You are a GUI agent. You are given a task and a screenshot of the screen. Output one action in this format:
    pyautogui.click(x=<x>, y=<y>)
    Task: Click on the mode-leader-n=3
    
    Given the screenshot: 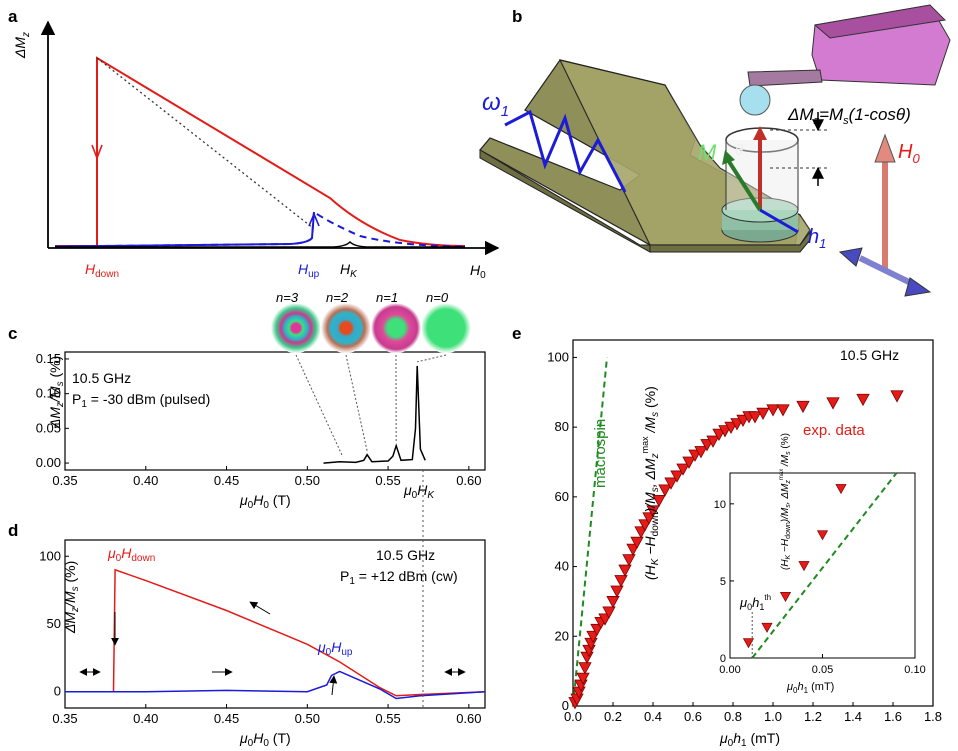 What is the action you would take?
    pyautogui.click(x=319, y=406)
    